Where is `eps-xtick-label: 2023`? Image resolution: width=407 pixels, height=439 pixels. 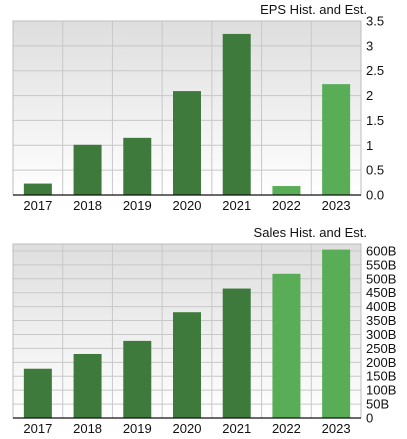
eps-xtick-label: 2023 is located at coordinates (336, 205).